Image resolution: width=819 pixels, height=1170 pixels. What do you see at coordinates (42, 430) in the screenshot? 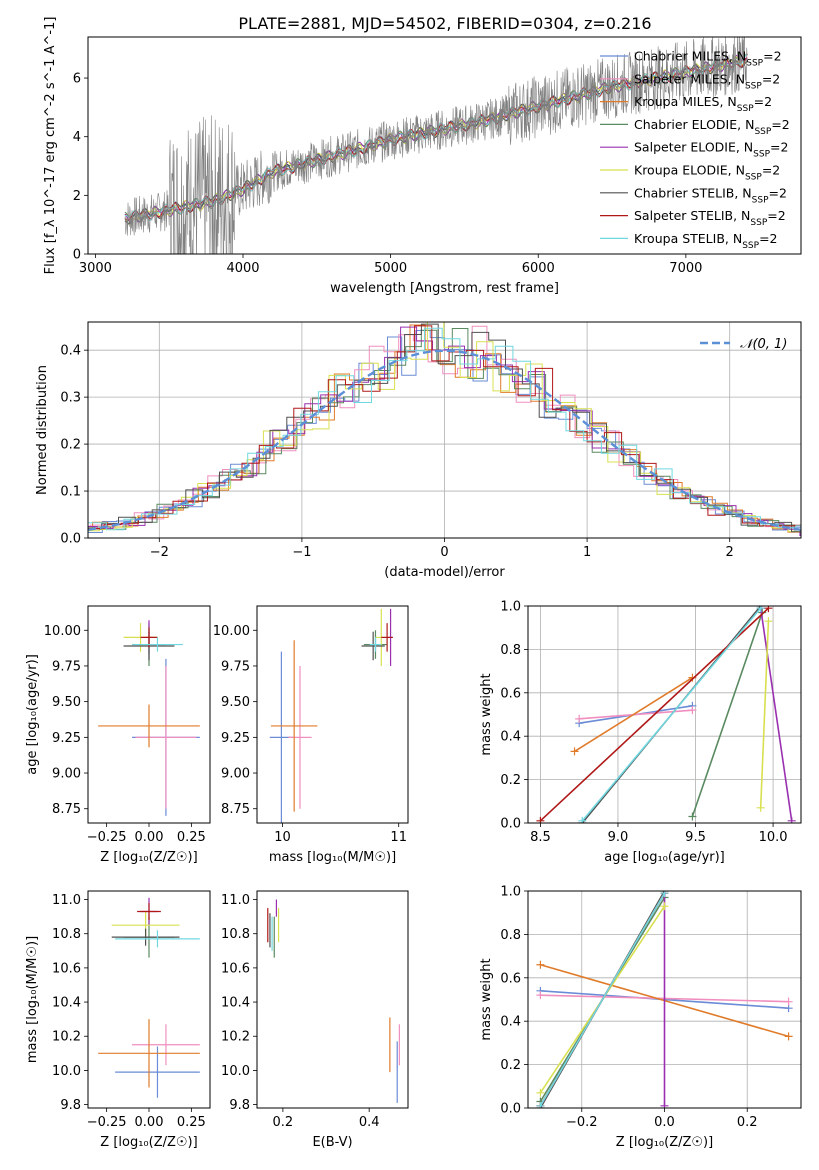
I see `y-axis-label: Normed distribution` at bounding box center [42, 430].